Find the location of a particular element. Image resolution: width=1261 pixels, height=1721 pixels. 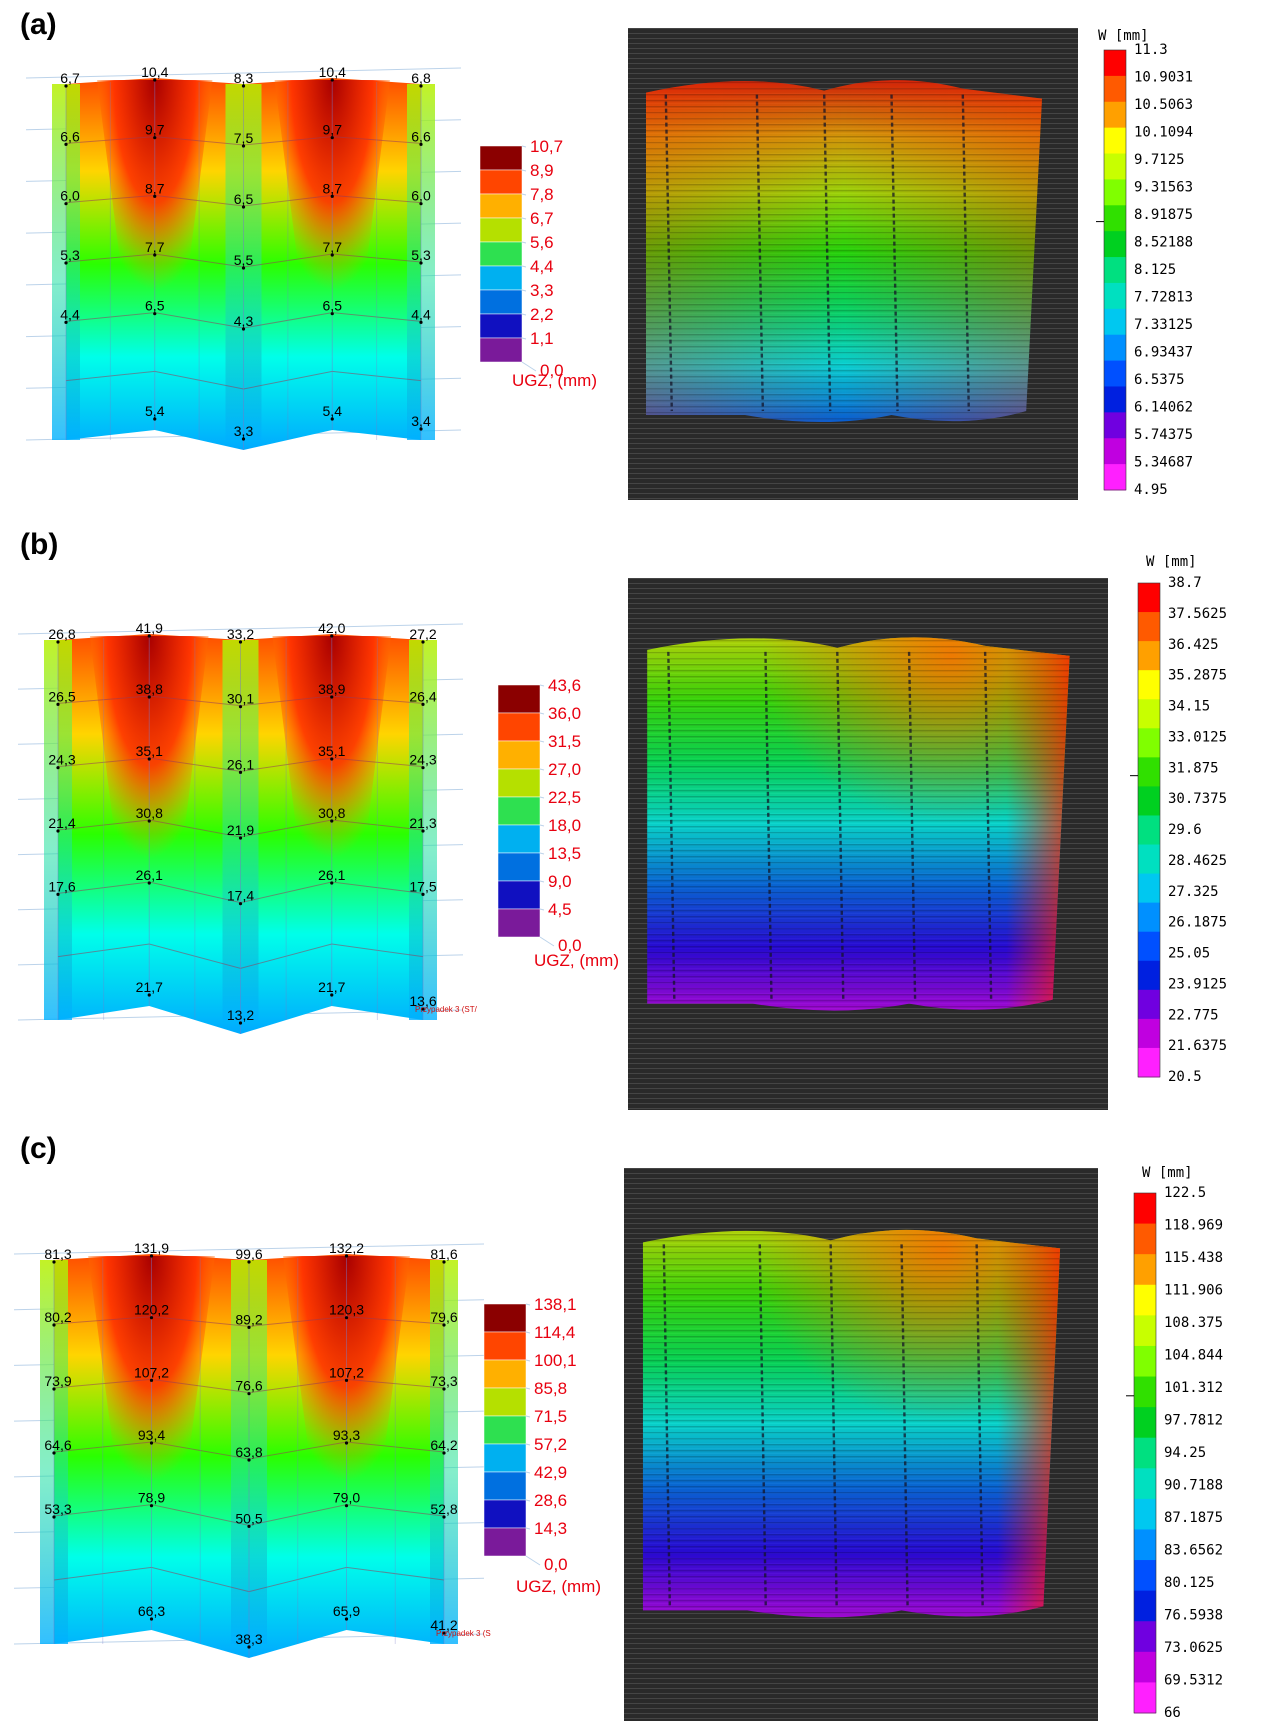

dic-legend-value: 27.325 is located at coordinates (1193, 892).